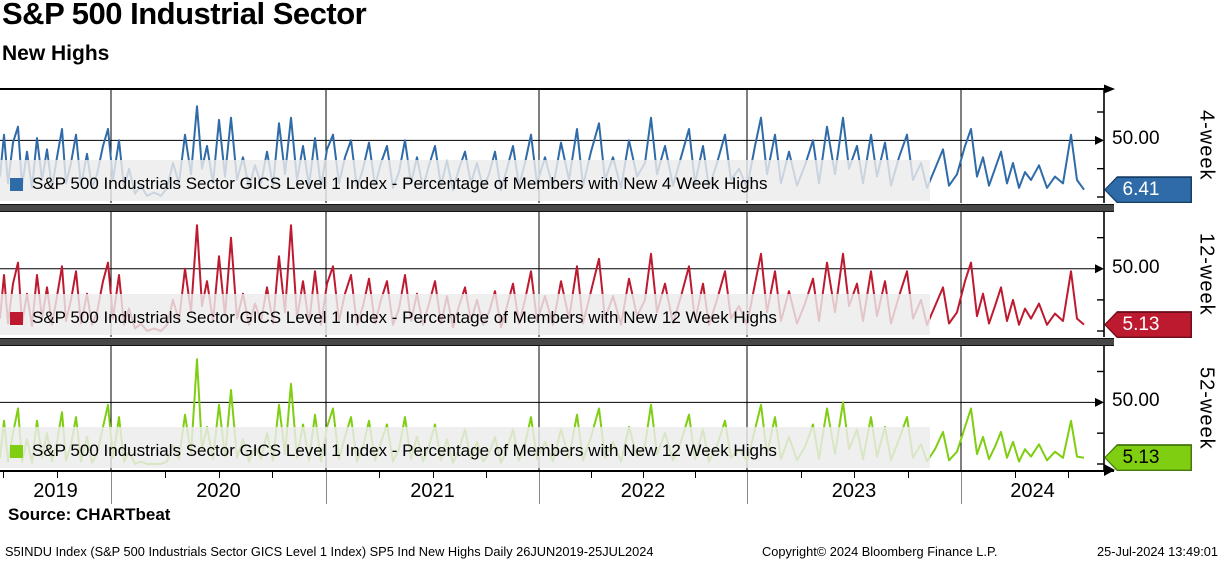 This screenshot has height=566, width=1224. Describe the element at coordinates (1148, 458) in the screenshot. I see `last-value-tag-52-week: 5.13` at that location.